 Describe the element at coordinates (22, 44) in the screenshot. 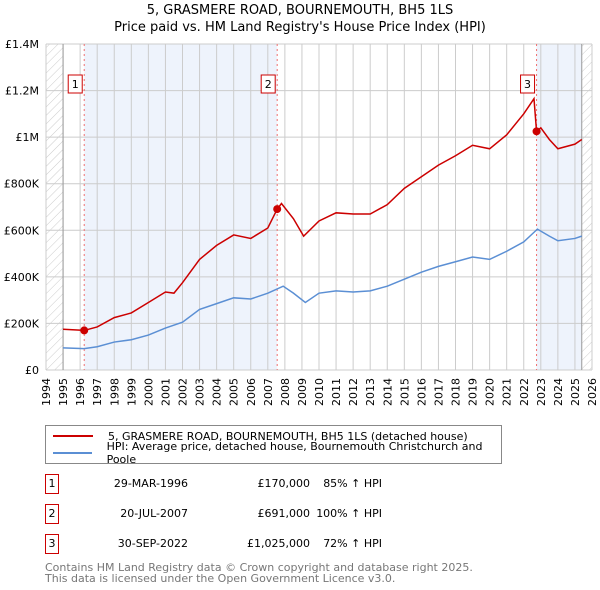

I see `y-tick-label: £1.4M` at that location.